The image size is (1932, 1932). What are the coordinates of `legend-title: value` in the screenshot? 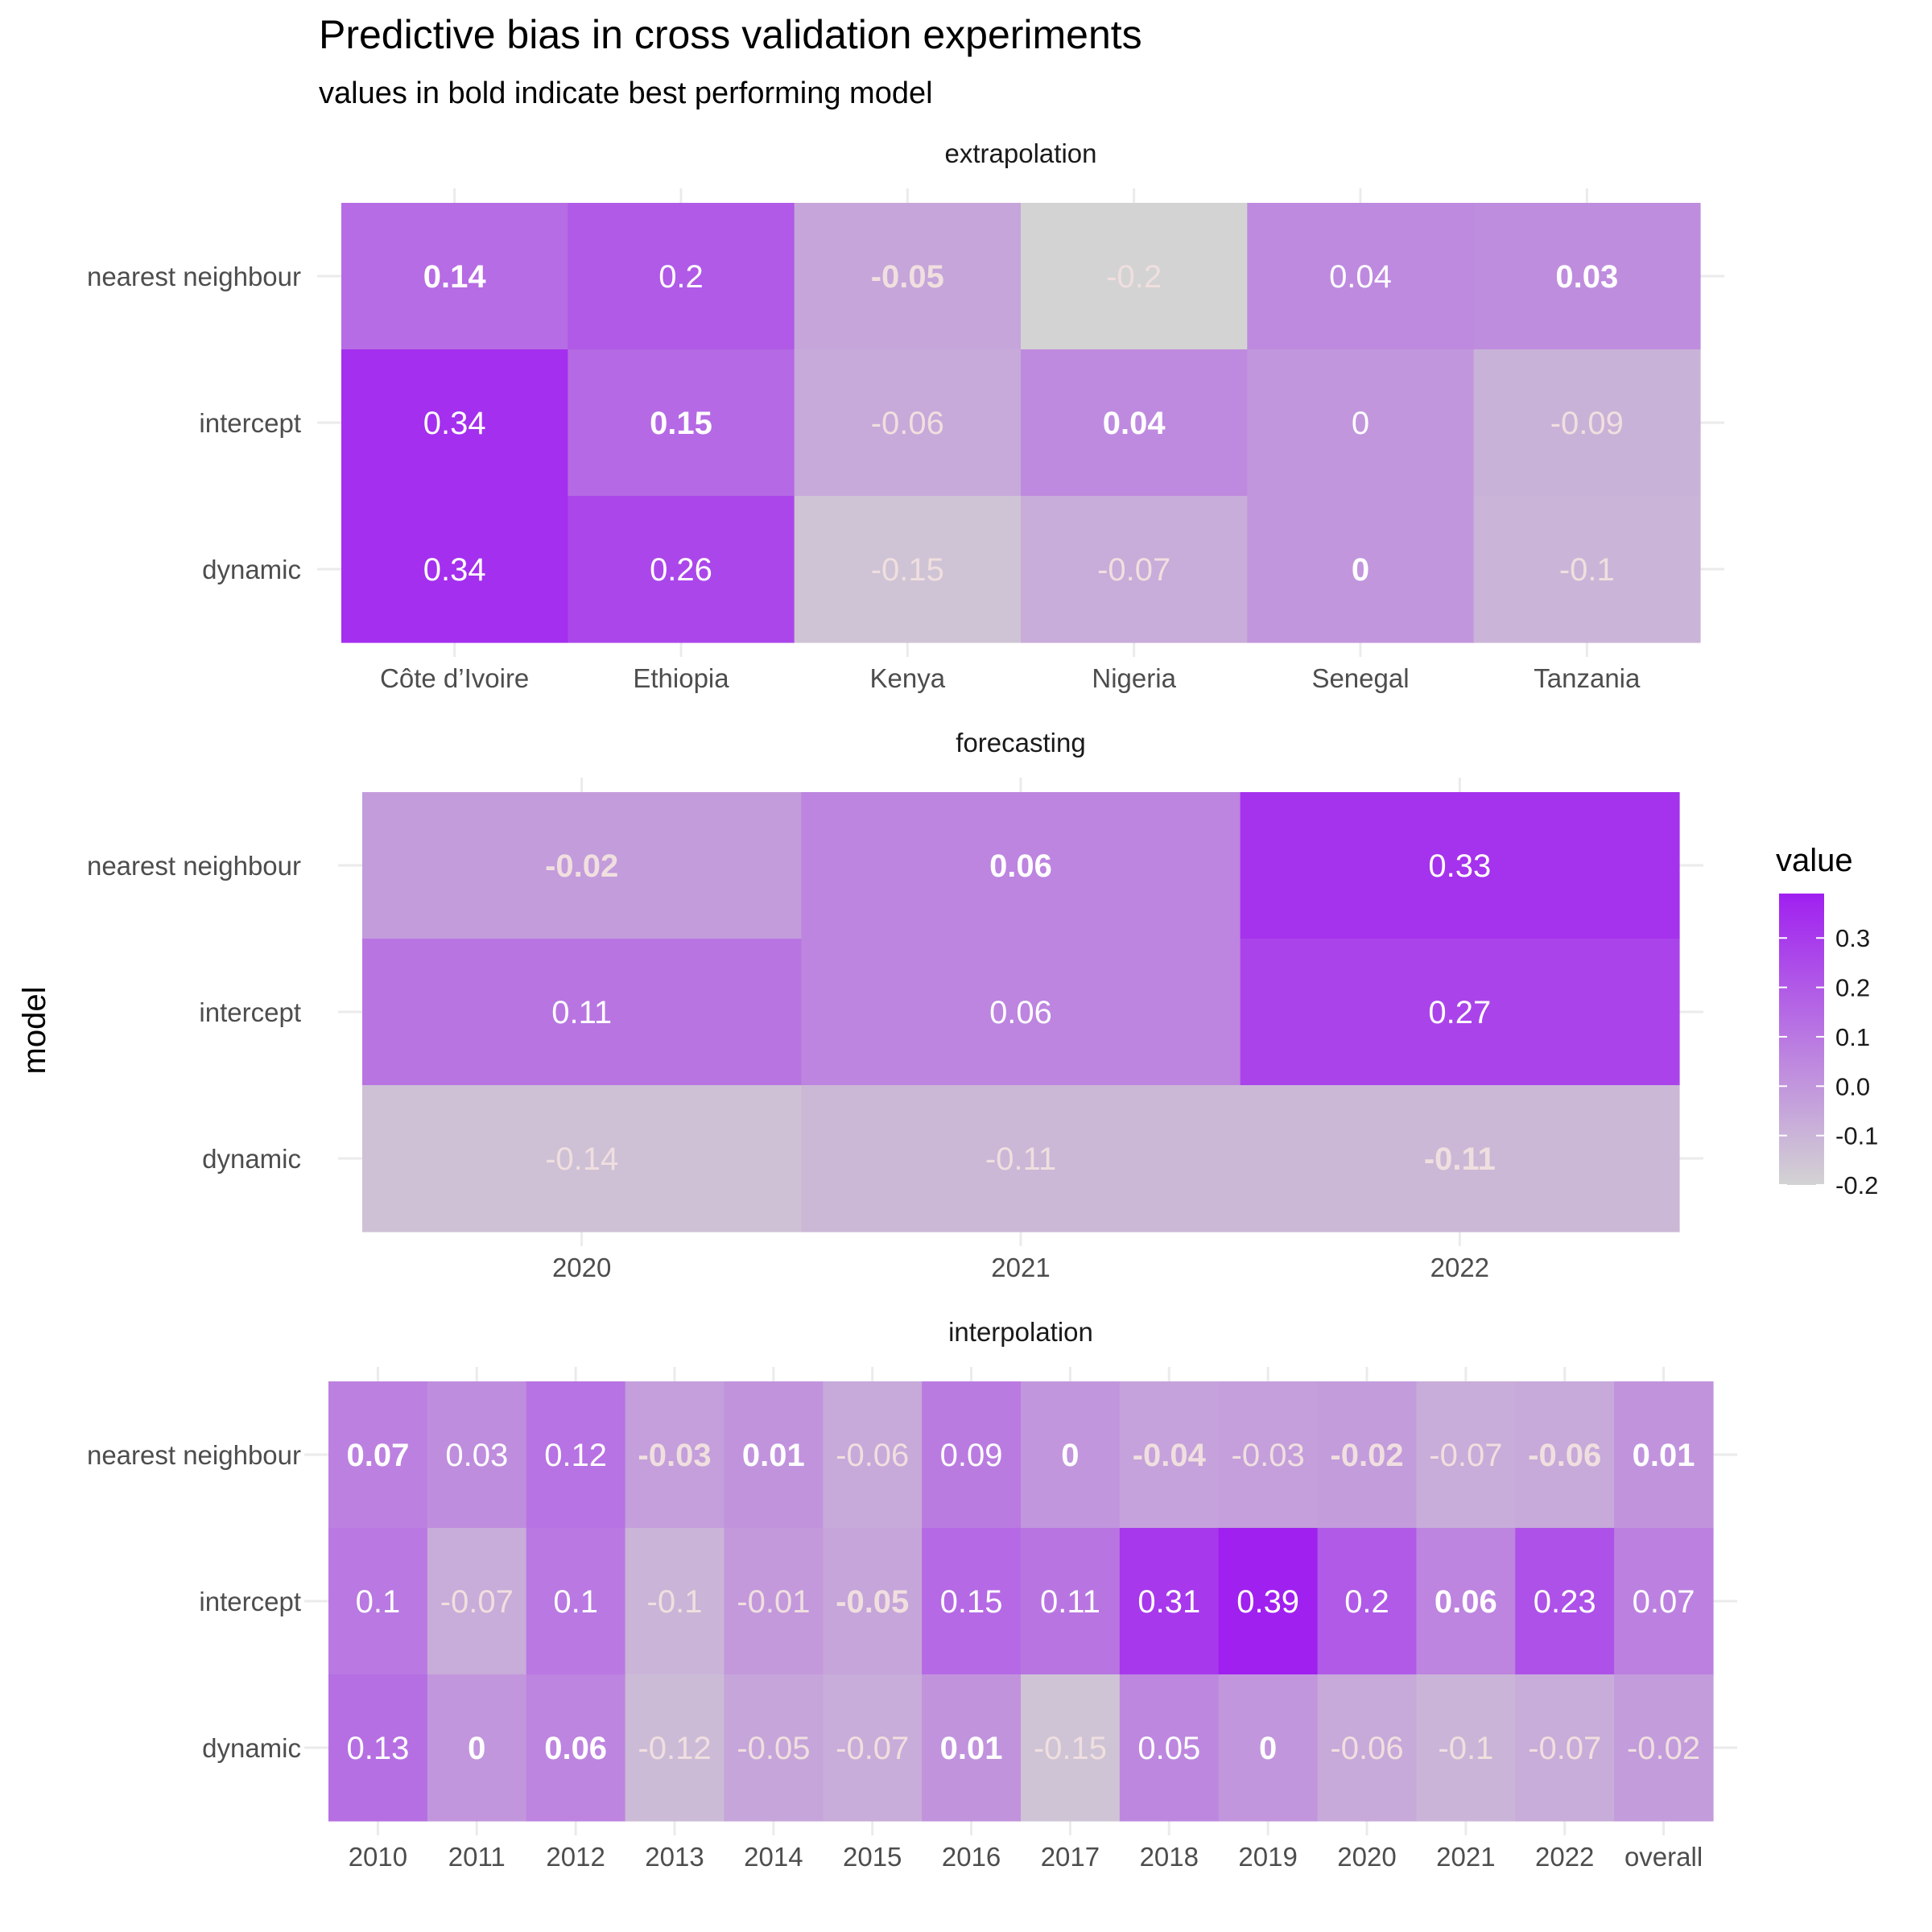 It's located at (1814, 860).